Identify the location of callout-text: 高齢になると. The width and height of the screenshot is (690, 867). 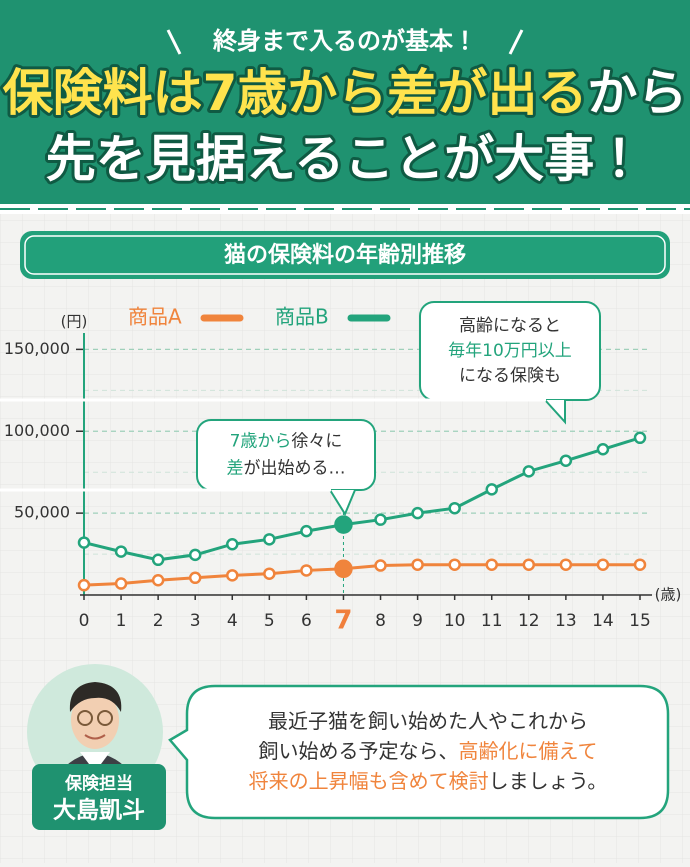
(510, 326).